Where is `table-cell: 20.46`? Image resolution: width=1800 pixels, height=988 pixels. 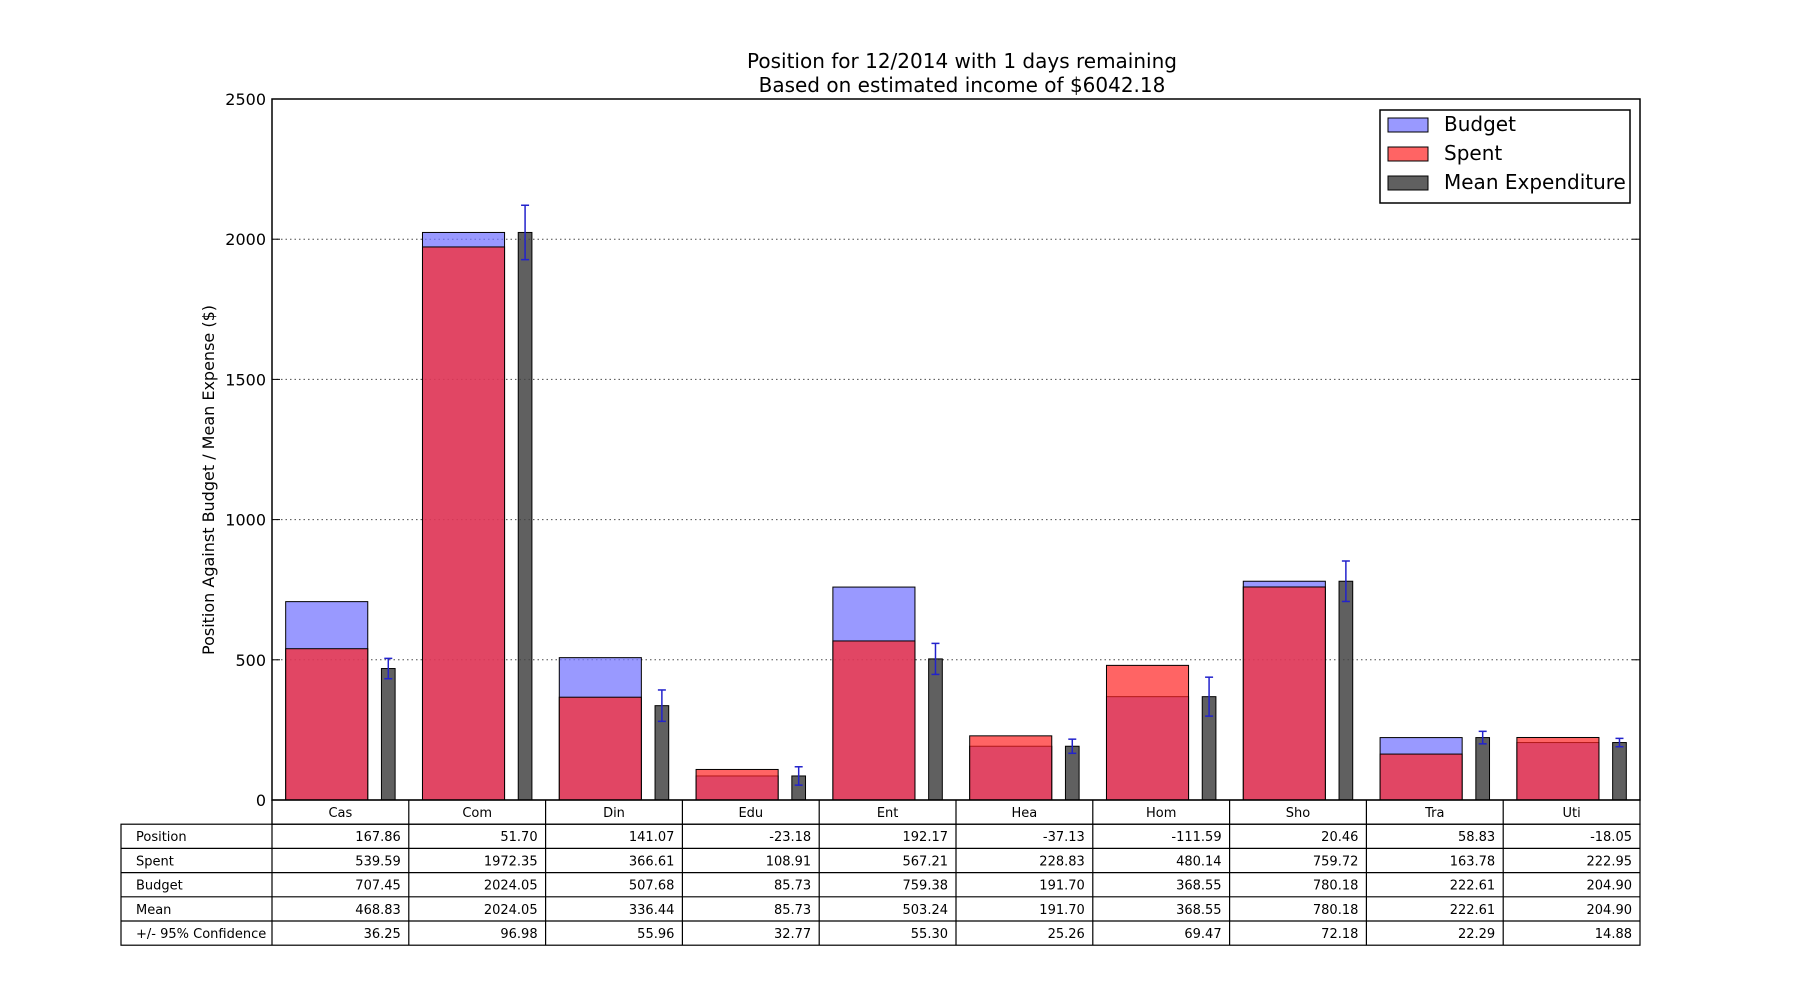 table-cell: 20.46 is located at coordinates (1339, 837).